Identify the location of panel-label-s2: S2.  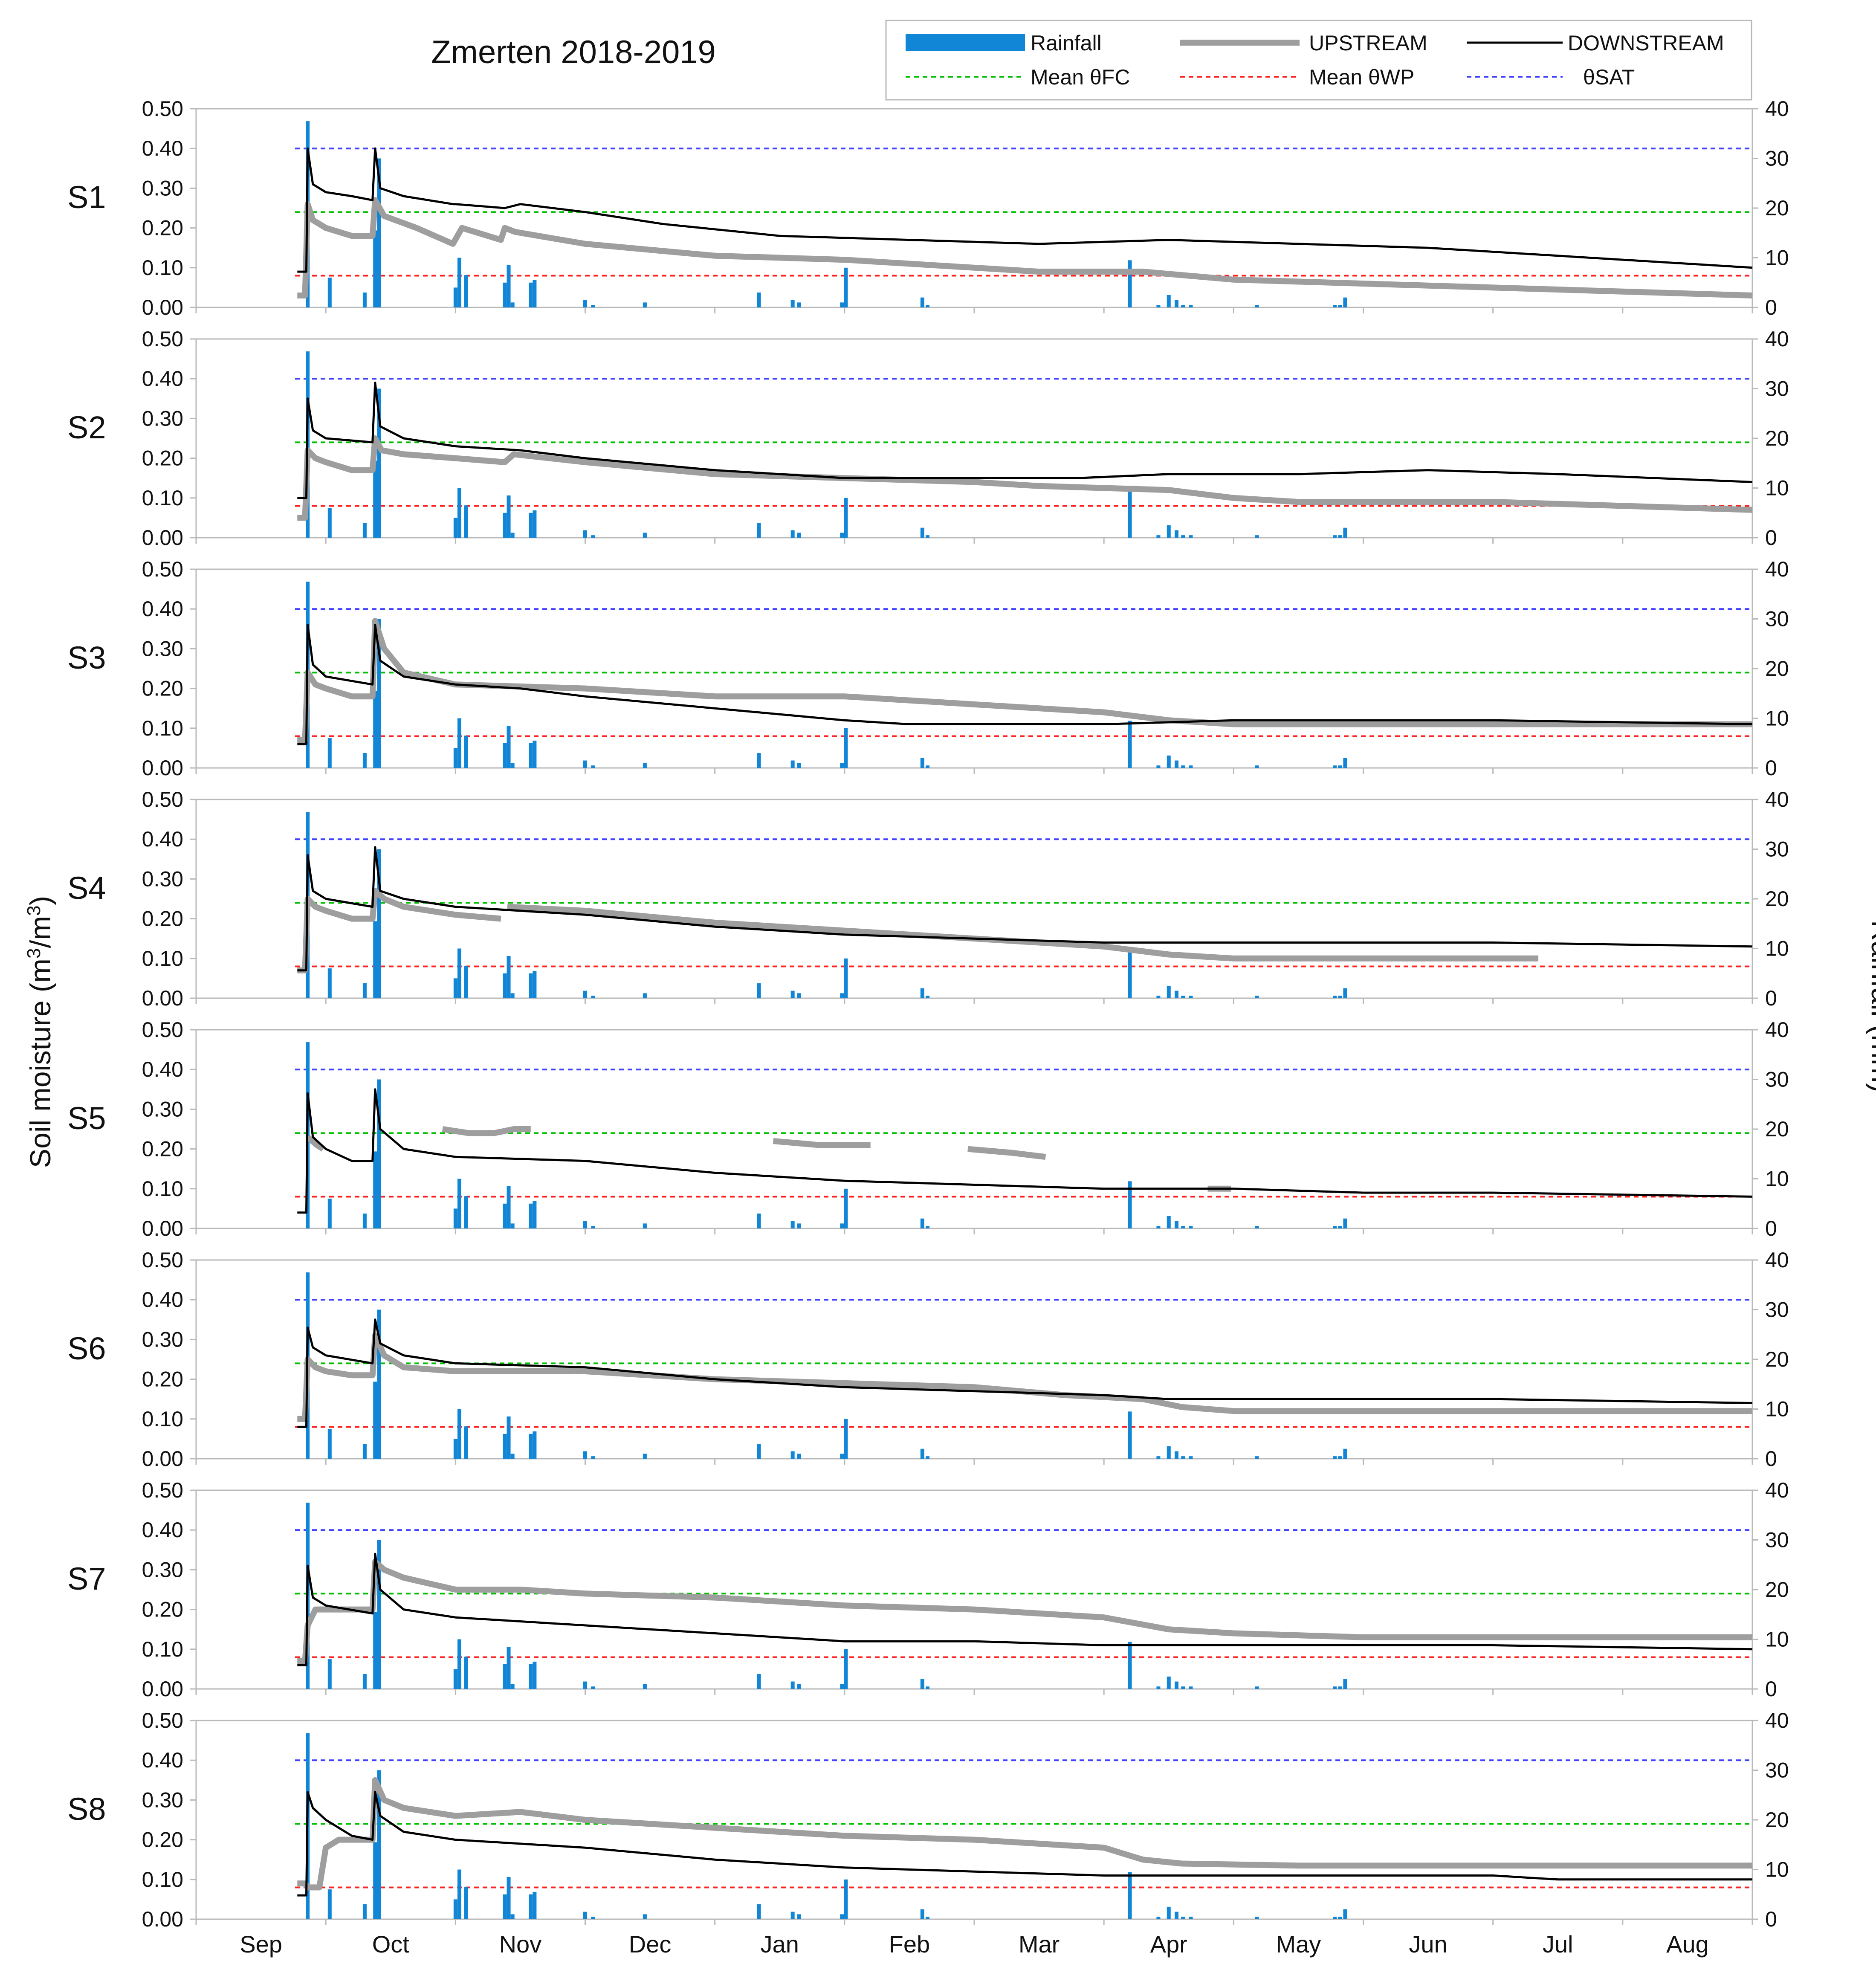
(86, 427).